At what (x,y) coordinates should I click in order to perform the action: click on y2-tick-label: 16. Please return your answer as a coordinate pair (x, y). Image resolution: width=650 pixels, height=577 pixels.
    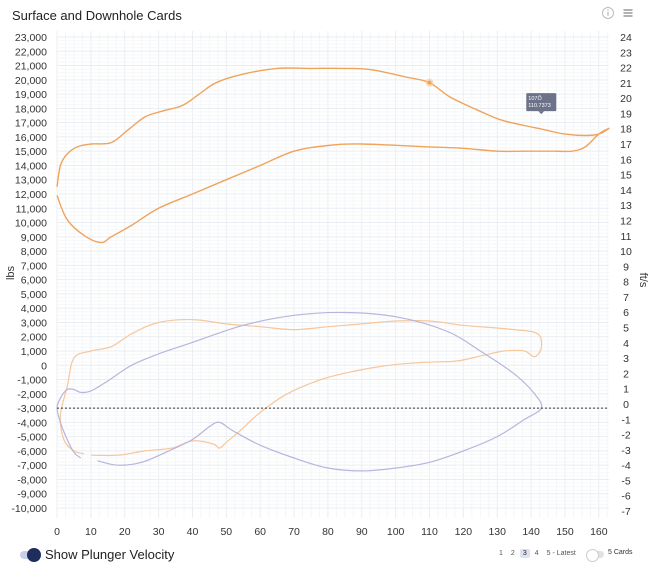
    Looking at the image, I should click on (626, 160).